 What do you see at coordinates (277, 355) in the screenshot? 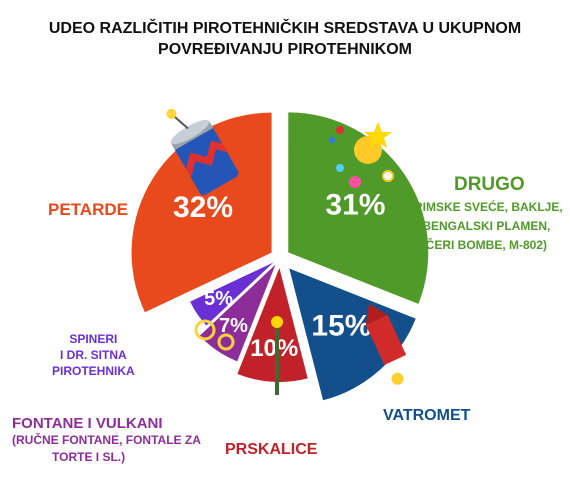
I see `sparkler-icon` at bounding box center [277, 355].